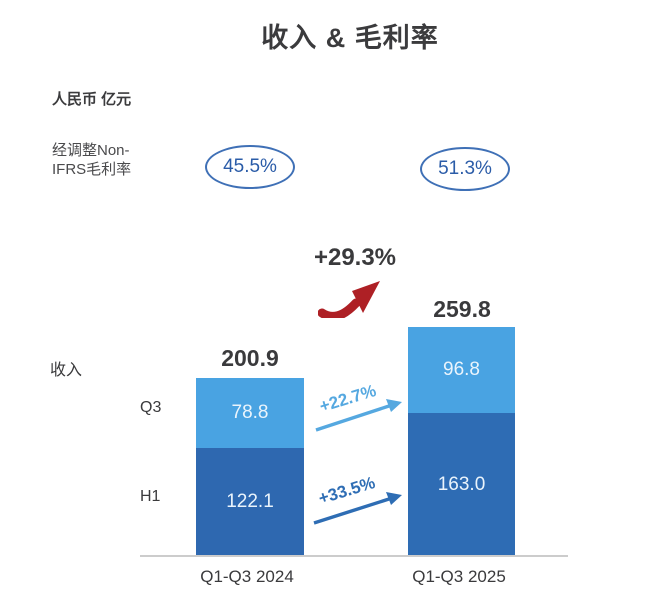  What do you see at coordinates (92, 99) in the screenshot?
I see `unit-label: 人民币 亿元` at bounding box center [92, 99].